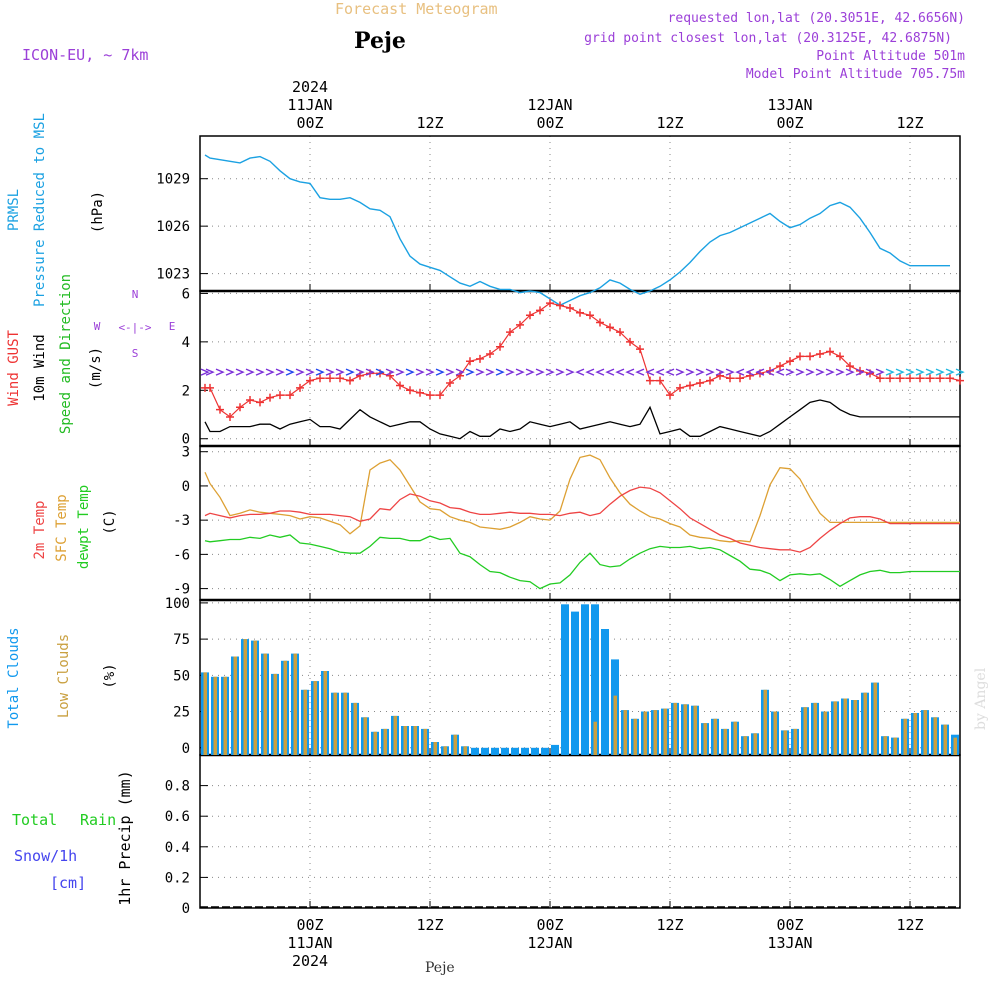  What do you see at coordinates (62, 527) in the screenshot?
I see `sfc-label: SFC Temp` at bounding box center [62, 527].